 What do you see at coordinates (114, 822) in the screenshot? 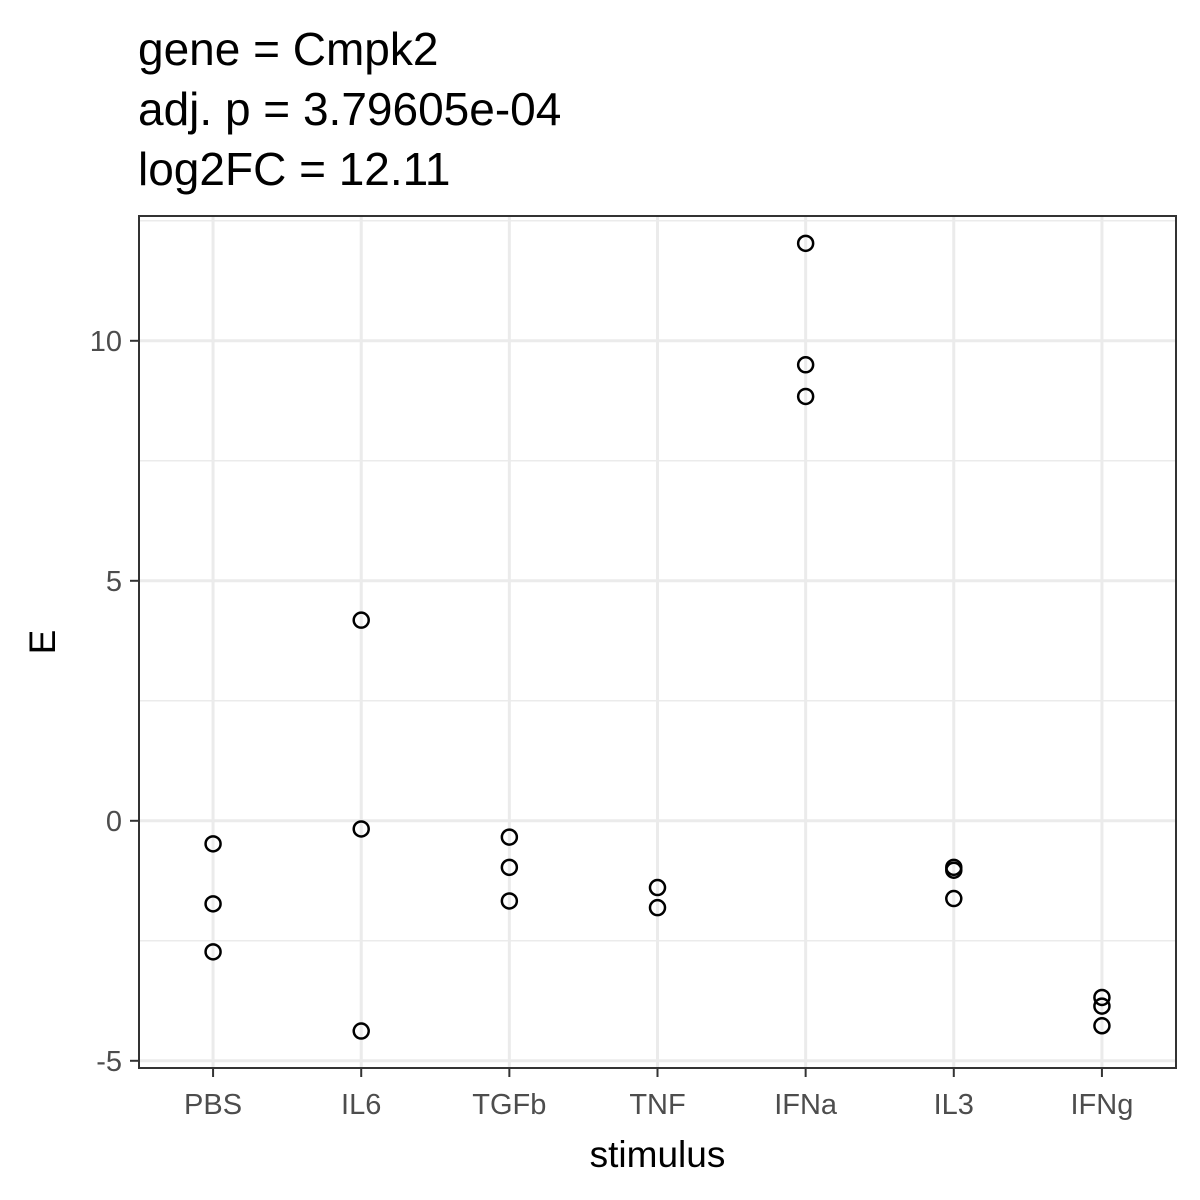
I see `y-tick-label: 0` at bounding box center [114, 822].